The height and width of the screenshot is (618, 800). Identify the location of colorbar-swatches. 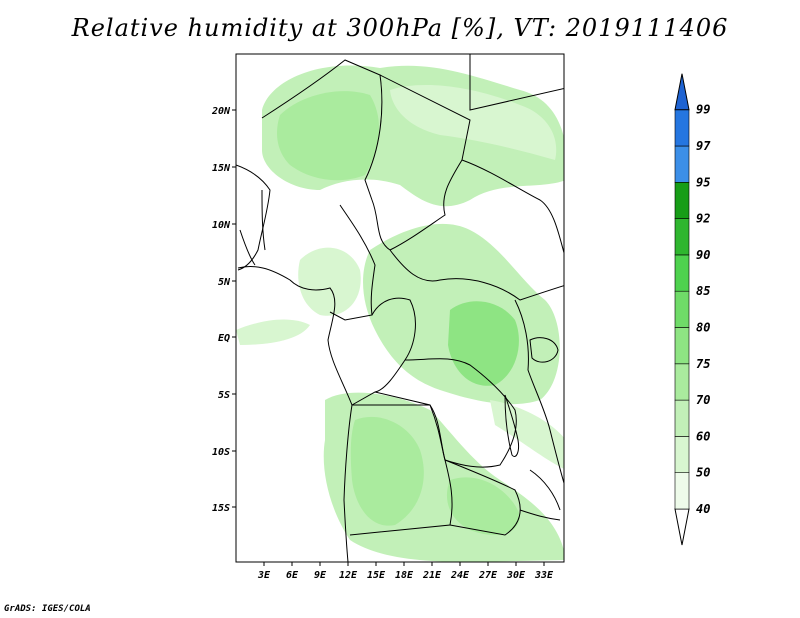
(682, 309).